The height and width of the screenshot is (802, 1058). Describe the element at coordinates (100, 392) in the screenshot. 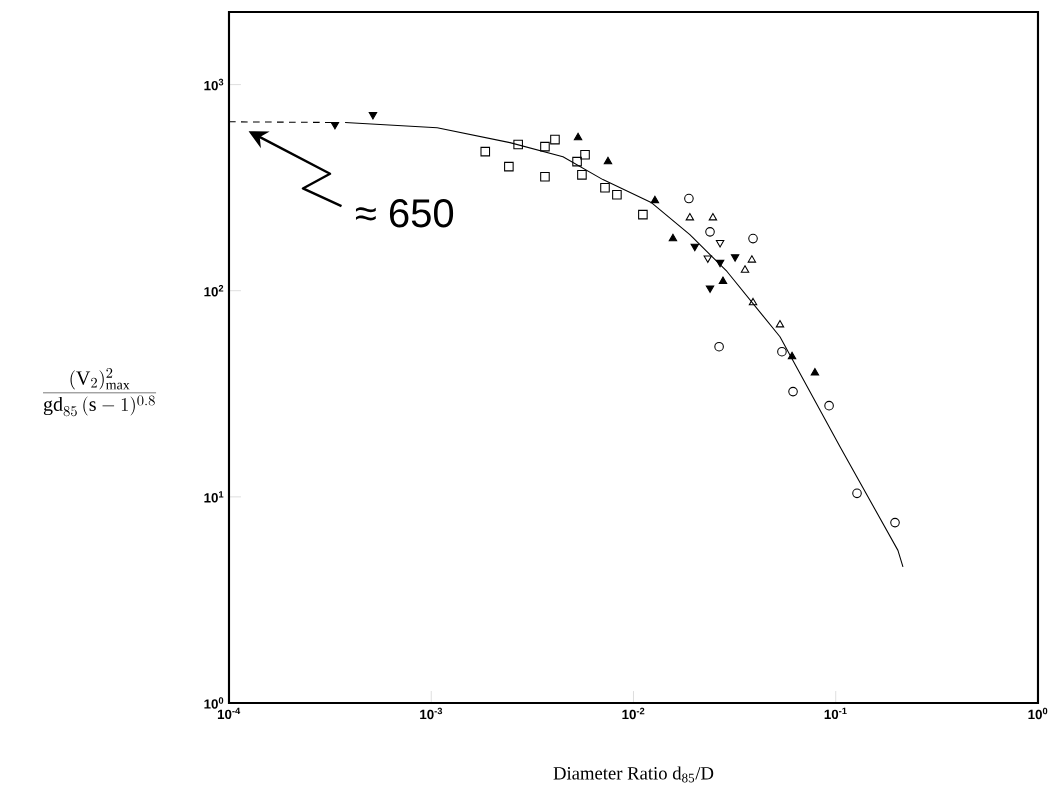

I see `y-axis-title: $\frac{(\mathrm{V}_{2})^{2}_{\mathrm{max}}}{\mathrm{gd}_{85}\,(\mathrm{s}-1)^{0.8}}$` at that location.